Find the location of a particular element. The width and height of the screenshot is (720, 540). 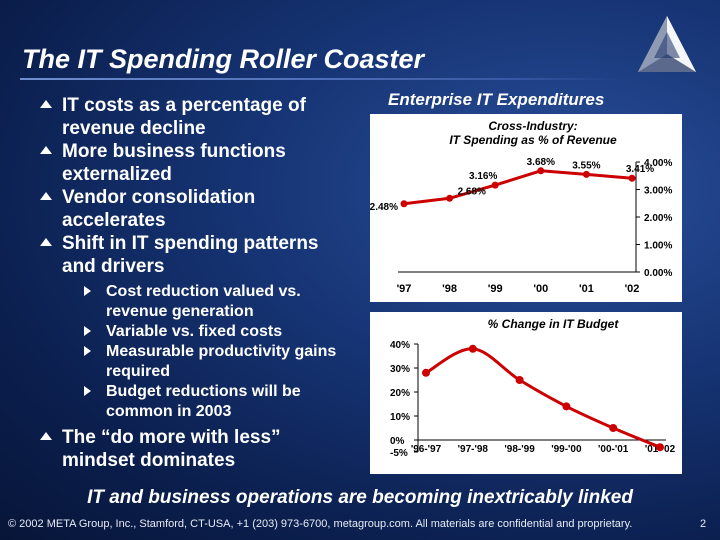

y-tick-label: 0.00% is located at coordinates (658, 273).